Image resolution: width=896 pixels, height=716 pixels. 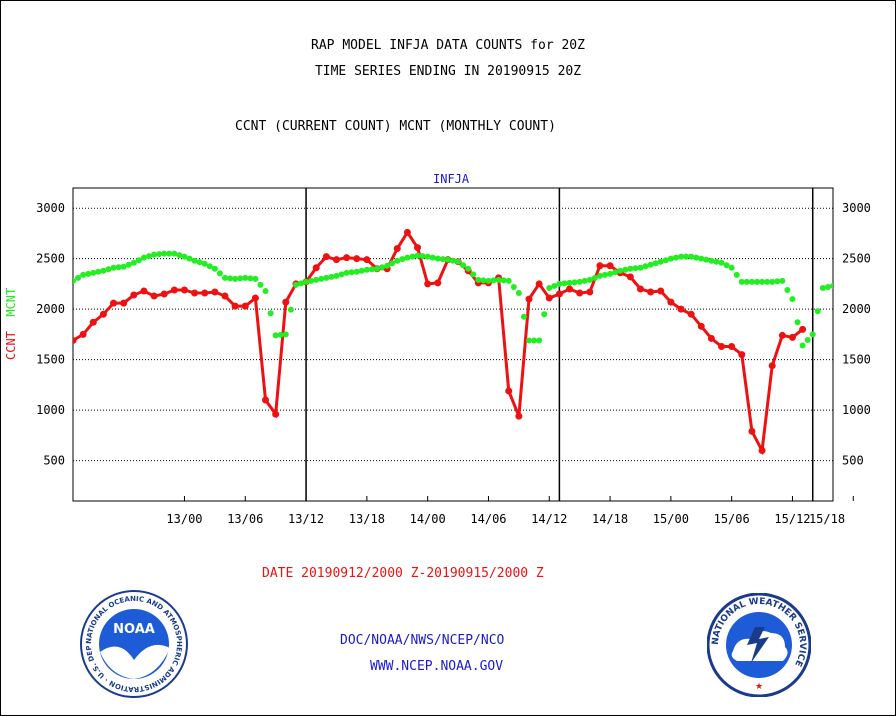 What do you see at coordinates (50, 360) in the screenshot?
I see `y-tick-label-left: 1500` at bounding box center [50, 360].